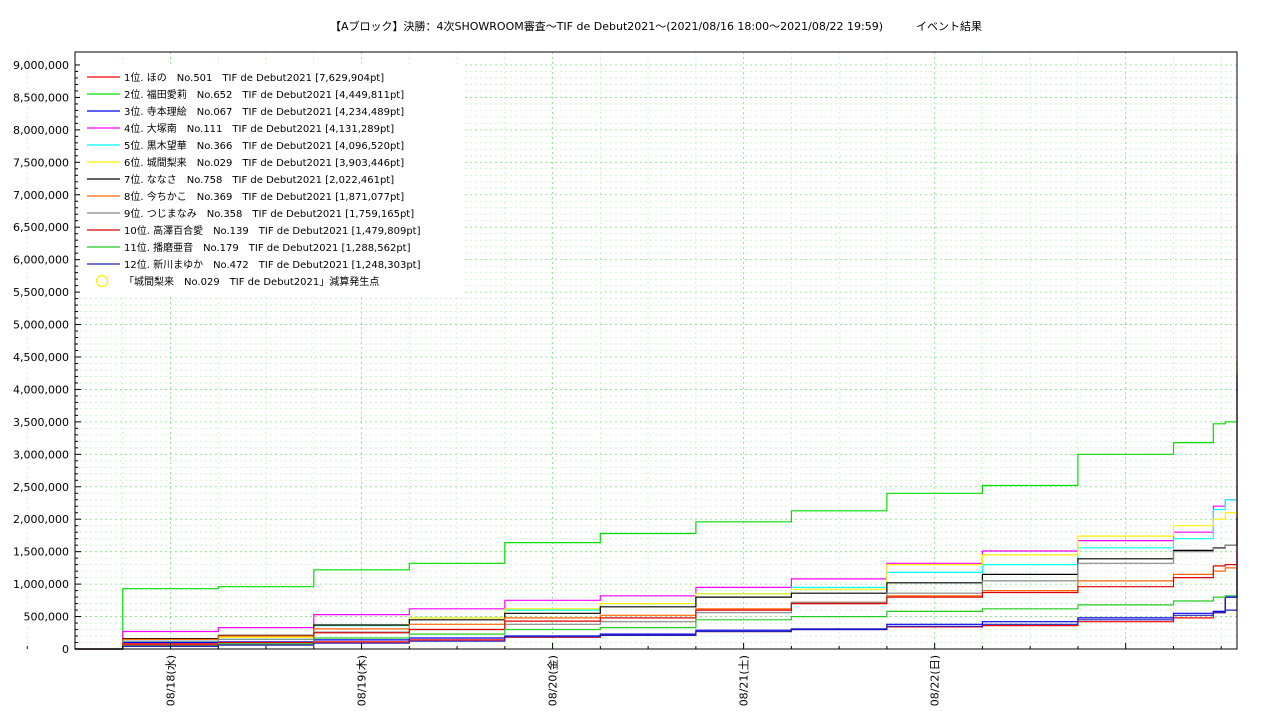  I want to click on y-tick-label: 3,000,000, so click(41, 454).